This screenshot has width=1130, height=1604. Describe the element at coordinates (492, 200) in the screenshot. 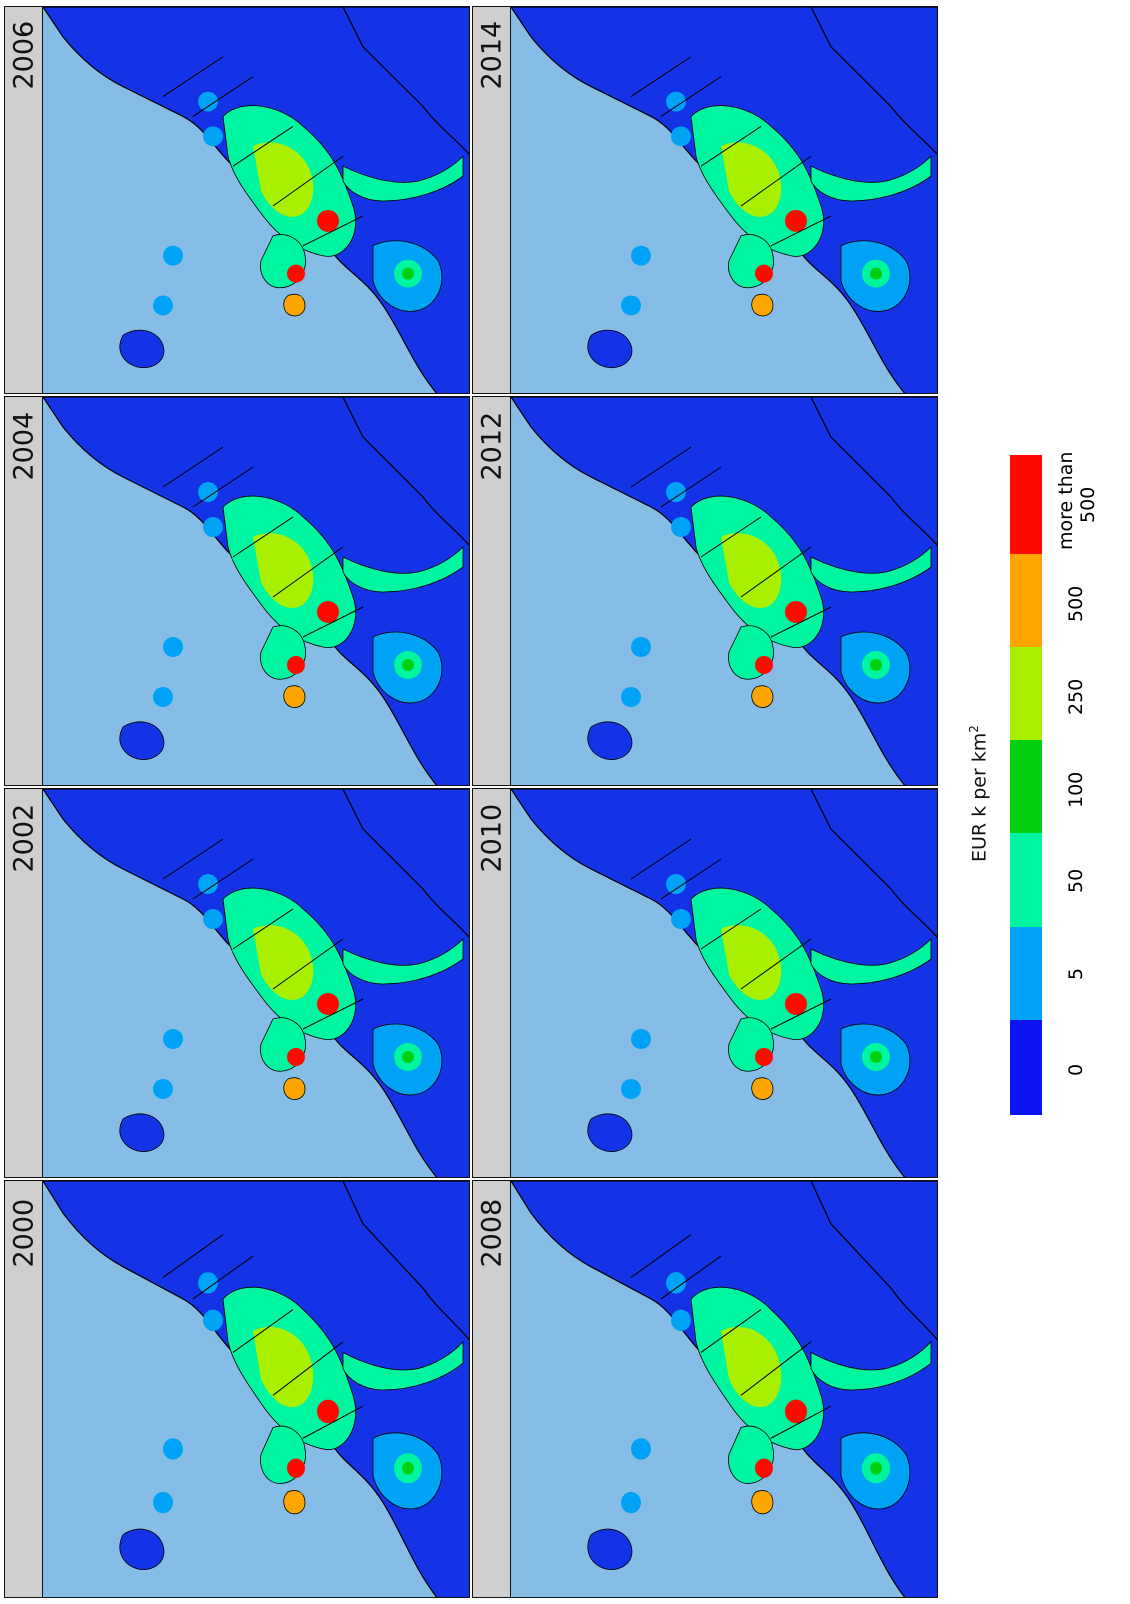

I see `year-bar: 2014` at that location.